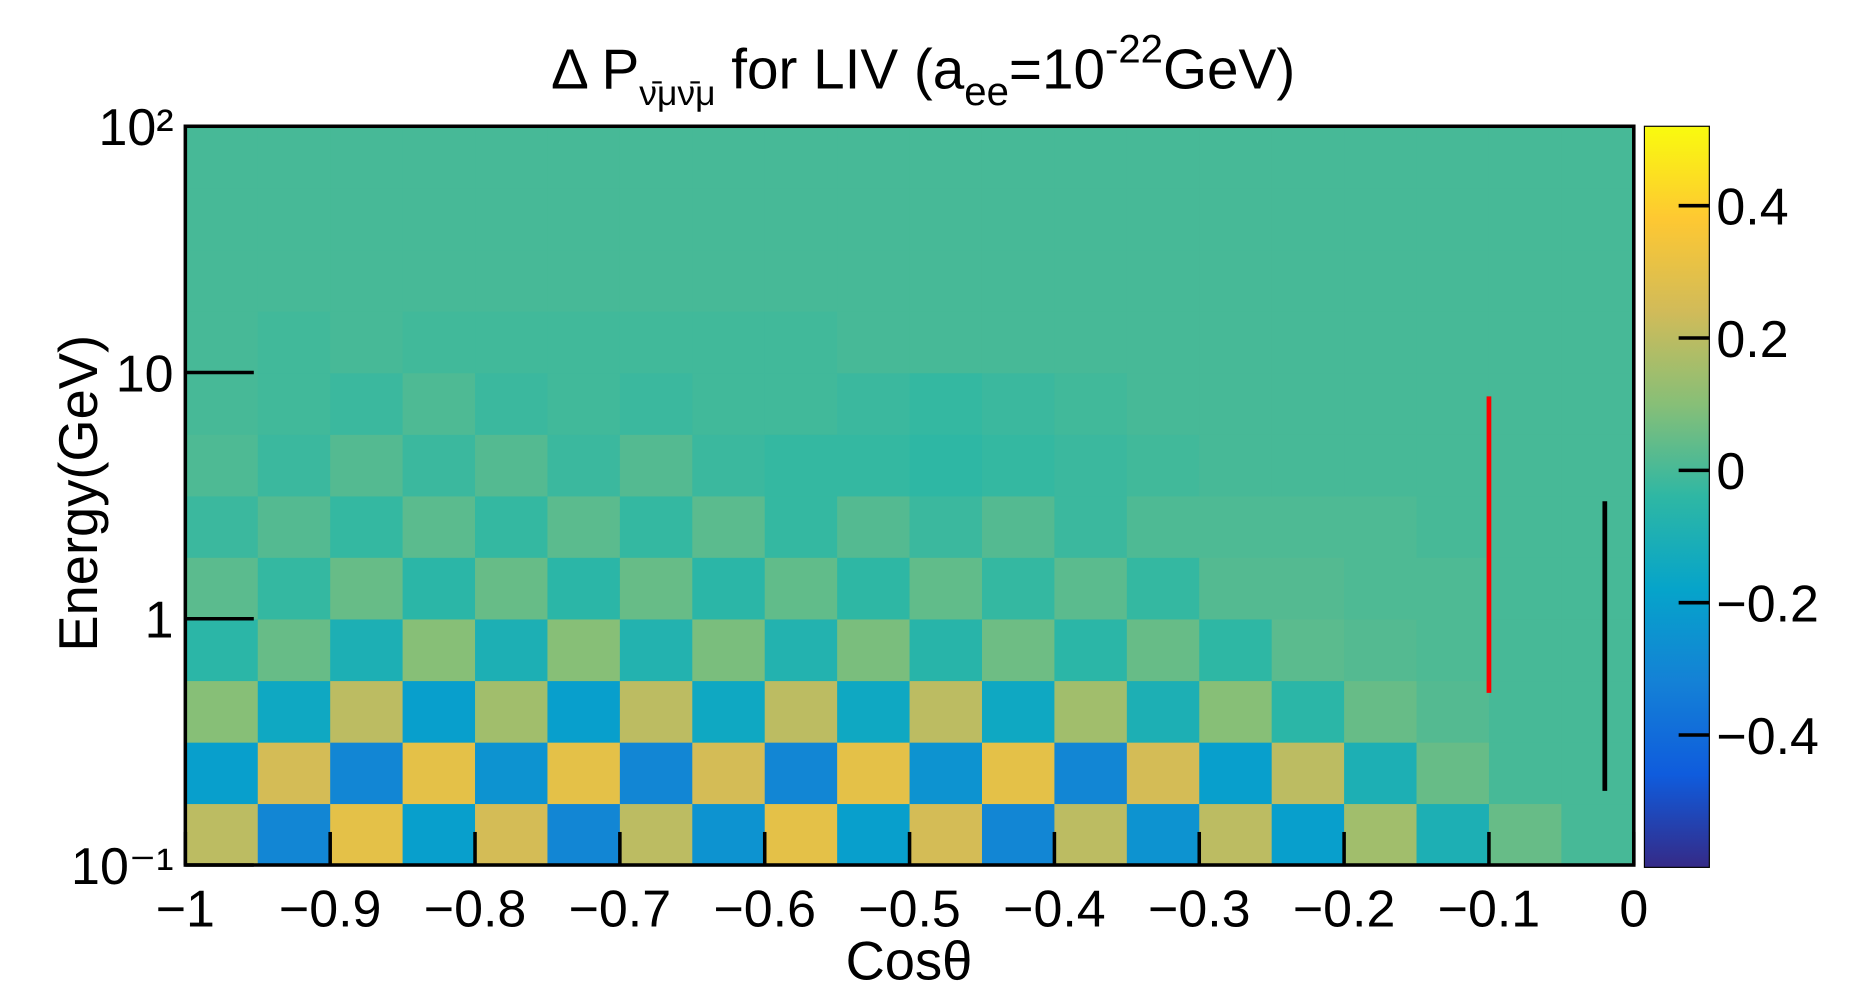  I want to click on x-tick-label: −0.3, so click(1199, 909).